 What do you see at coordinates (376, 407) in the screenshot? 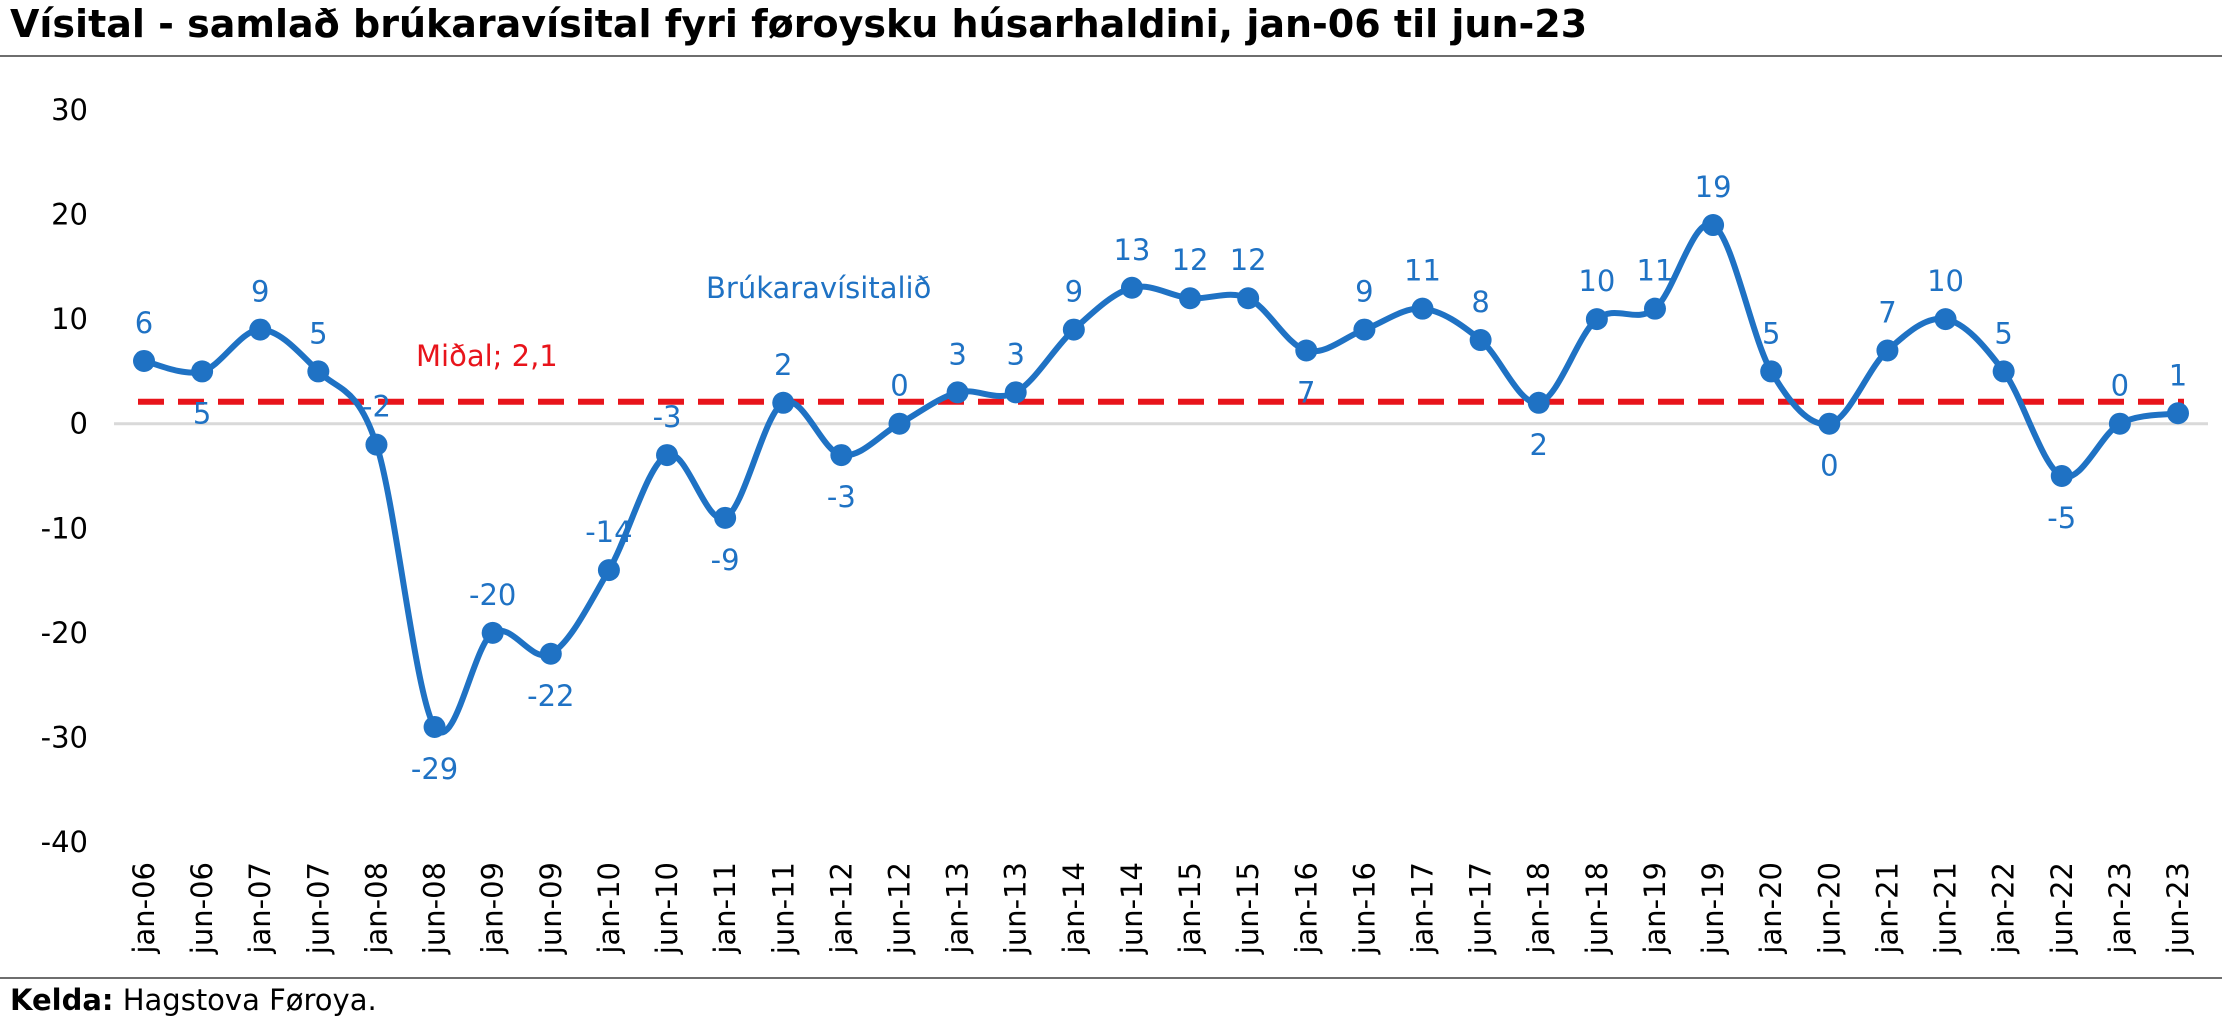
I see `data-label: -2` at bounding box center [376, 407].